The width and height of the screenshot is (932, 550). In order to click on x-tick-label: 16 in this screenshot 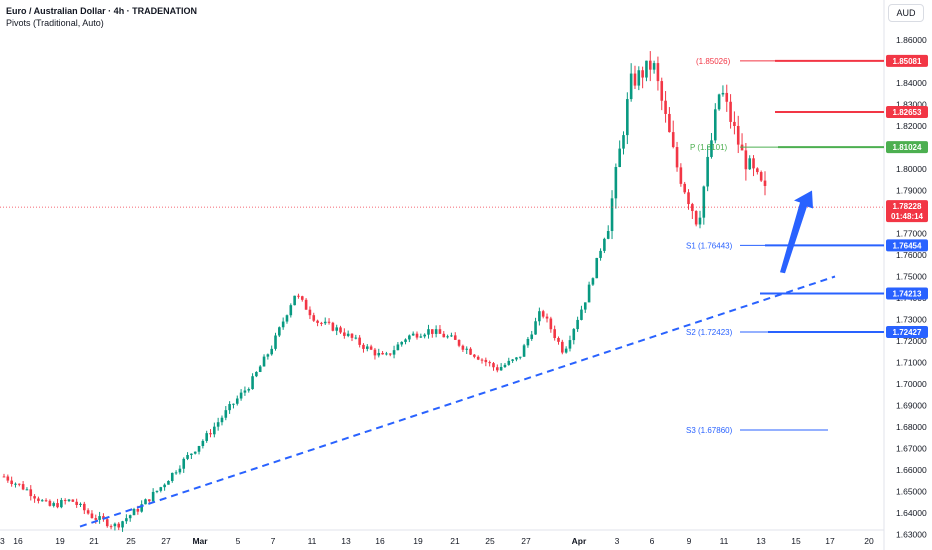, I will do `click(380, 541)`.